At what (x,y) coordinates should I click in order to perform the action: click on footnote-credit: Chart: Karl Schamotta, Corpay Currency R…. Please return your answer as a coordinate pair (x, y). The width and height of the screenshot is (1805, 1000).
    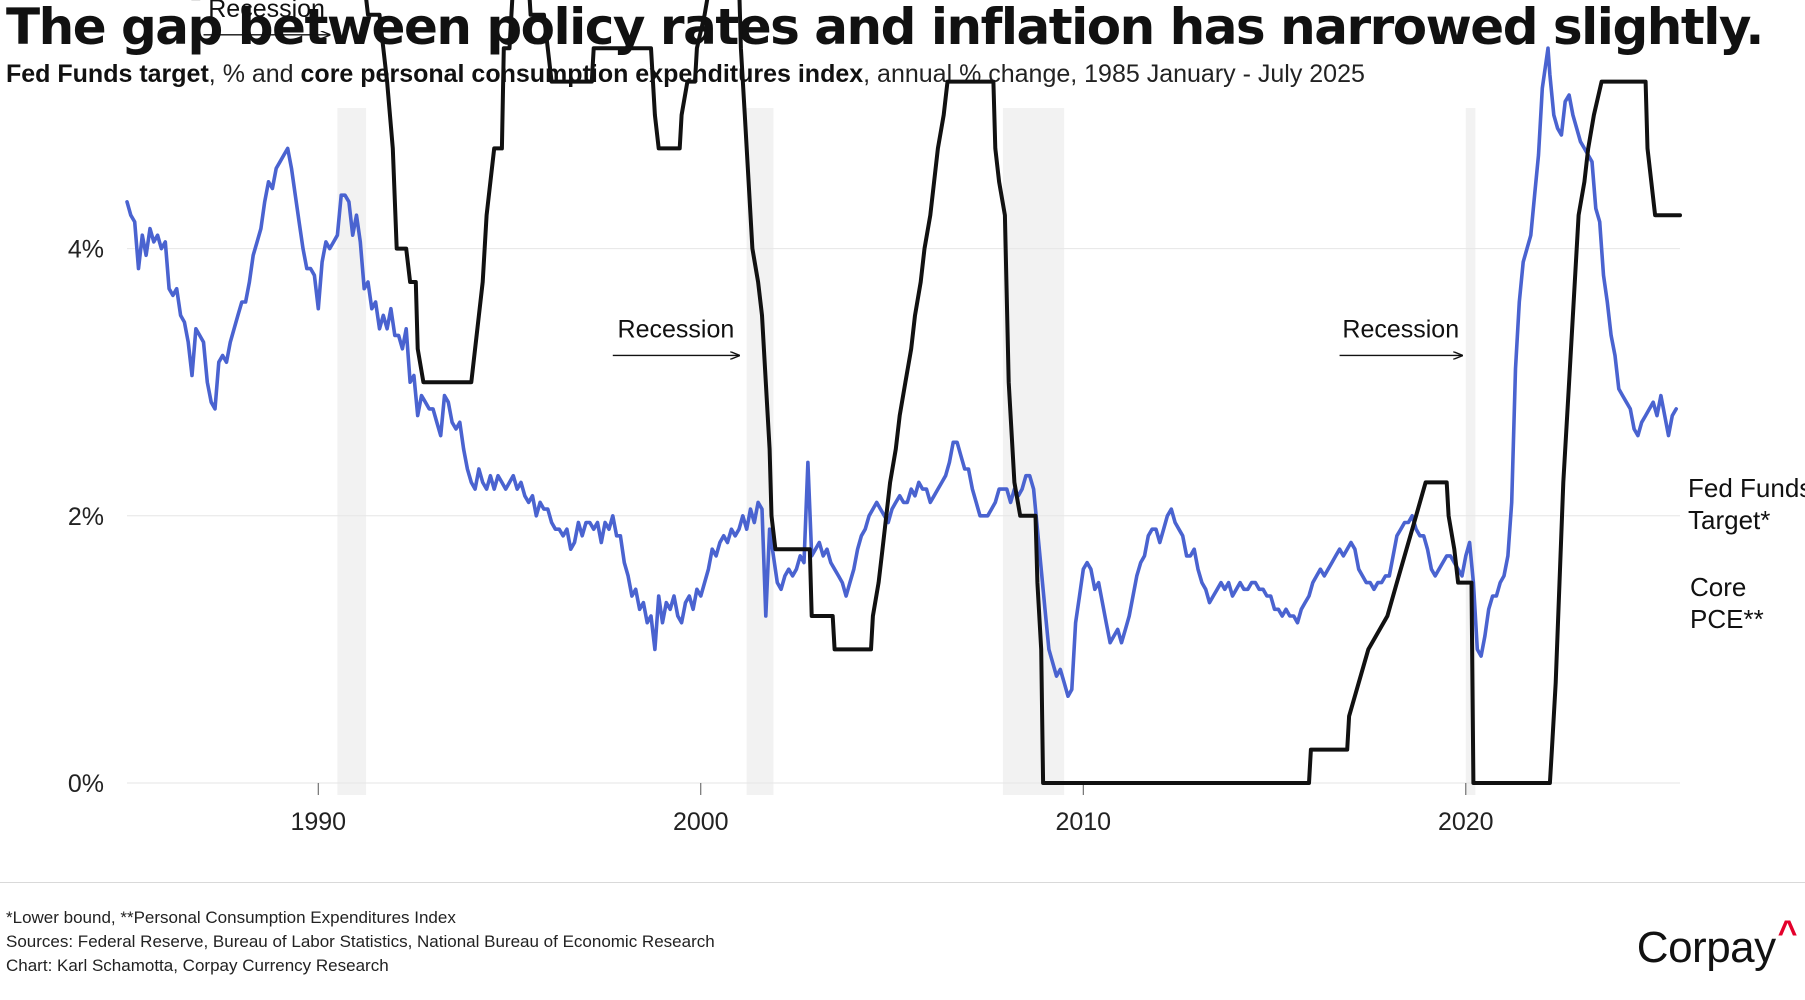
    Looking at the image, I should click on (197, 965).